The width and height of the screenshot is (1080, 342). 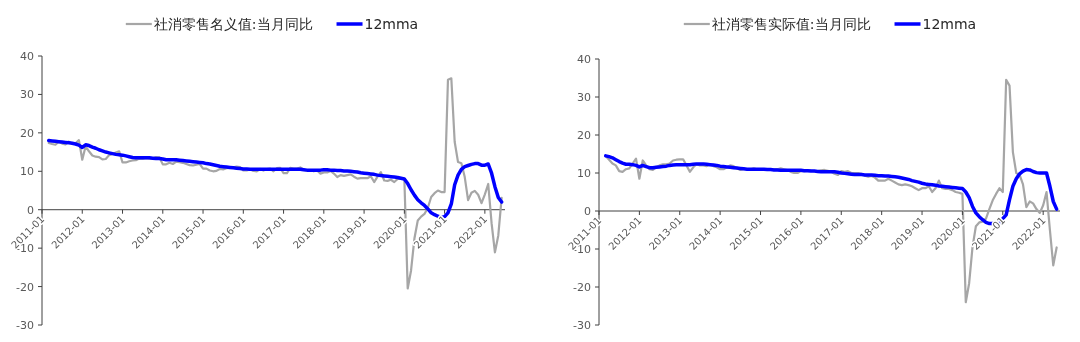 What do you see at coordinates (233, 24) in the screenshot?
I see `legend-label: 社消零售名义值:当月同比` at bounding box center [233, 24].